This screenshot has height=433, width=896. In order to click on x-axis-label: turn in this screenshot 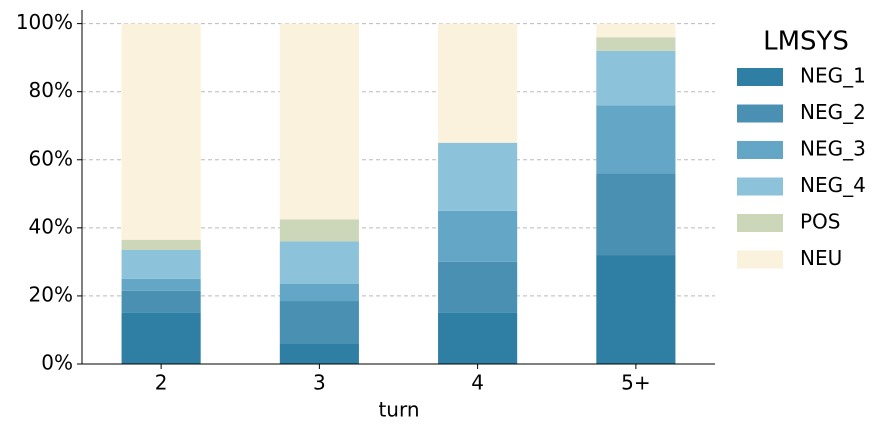, I will do `click(398, 410)`.